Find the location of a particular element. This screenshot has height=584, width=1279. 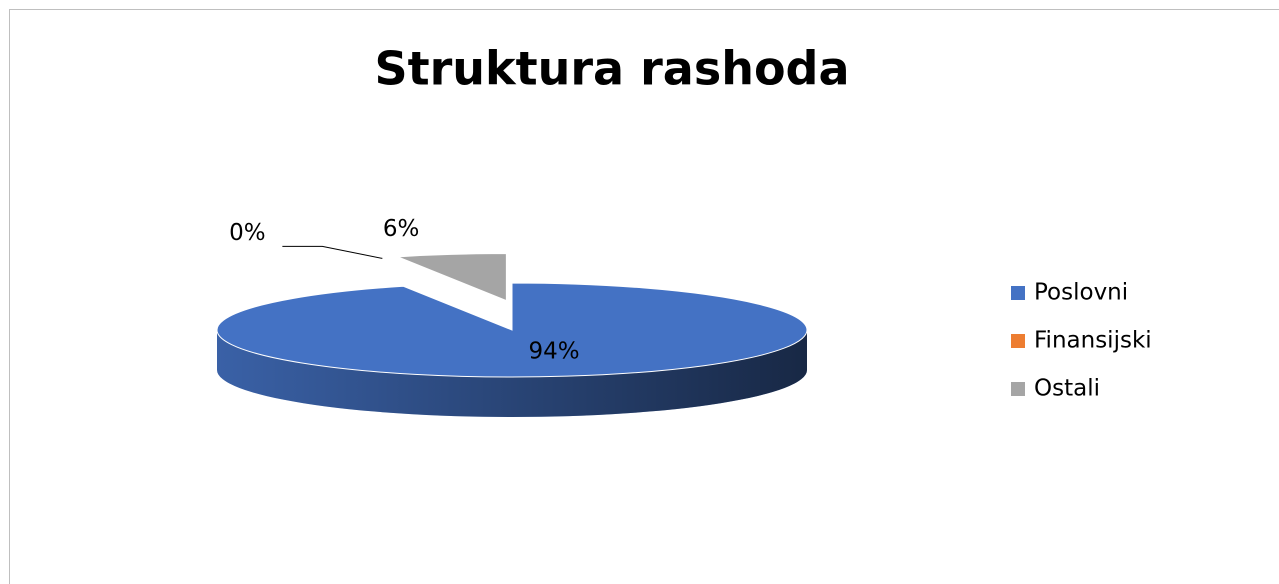

legend-label: Finansijski is located at coordinates (1093, 341).